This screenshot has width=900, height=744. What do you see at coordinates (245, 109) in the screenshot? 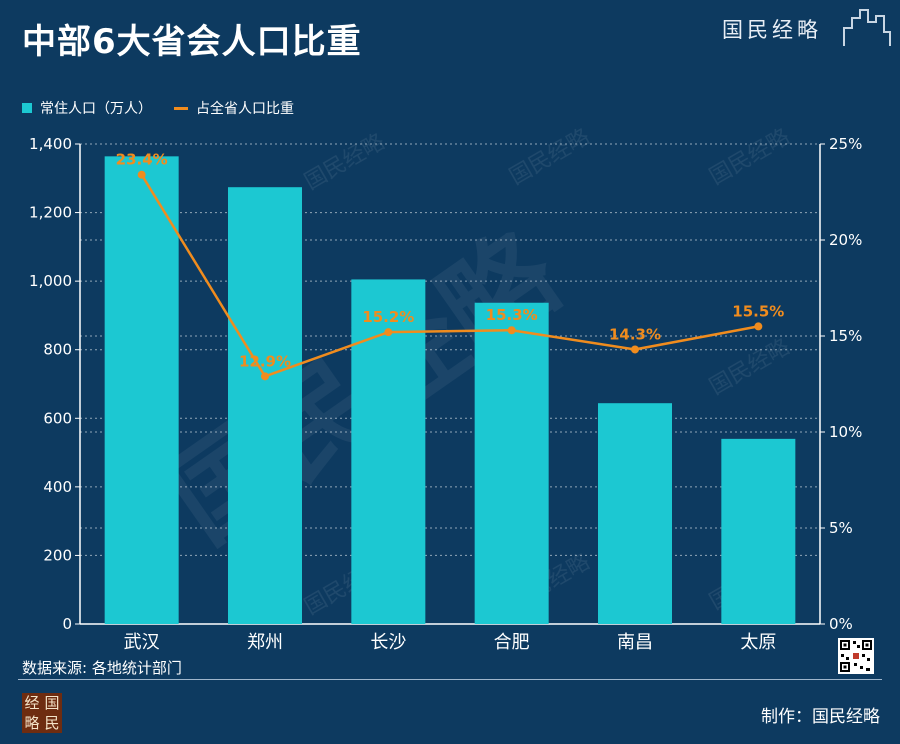
I see `legend-line-label: 占全省人口比重` at bounding box center [245, 109].